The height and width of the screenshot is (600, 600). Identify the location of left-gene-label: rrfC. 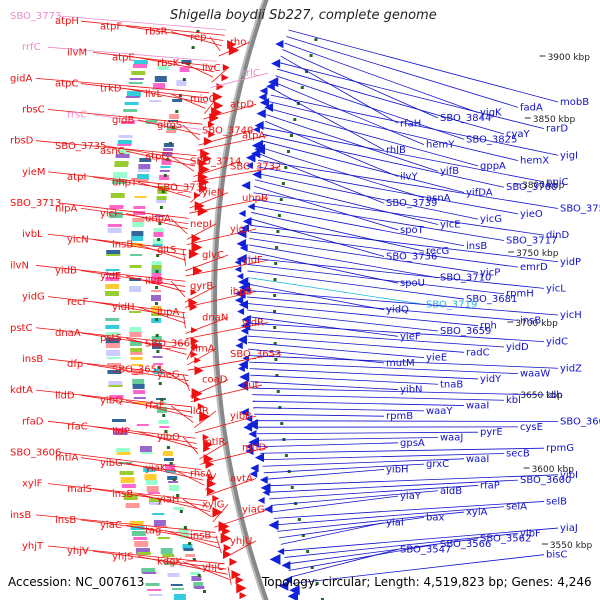
(31, 47).